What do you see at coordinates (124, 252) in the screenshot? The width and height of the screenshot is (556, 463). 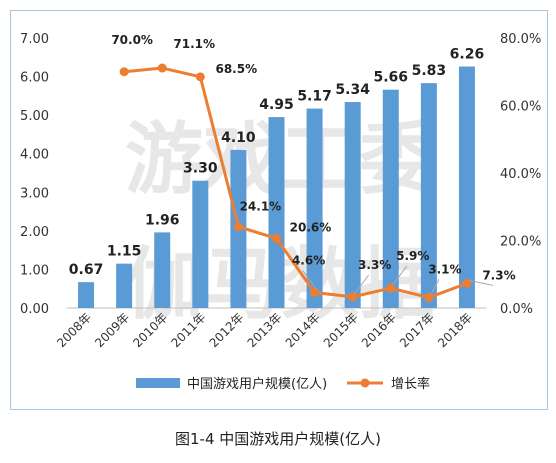 I see `bar-data-label: 1.15` at bounding box center [124, 252].